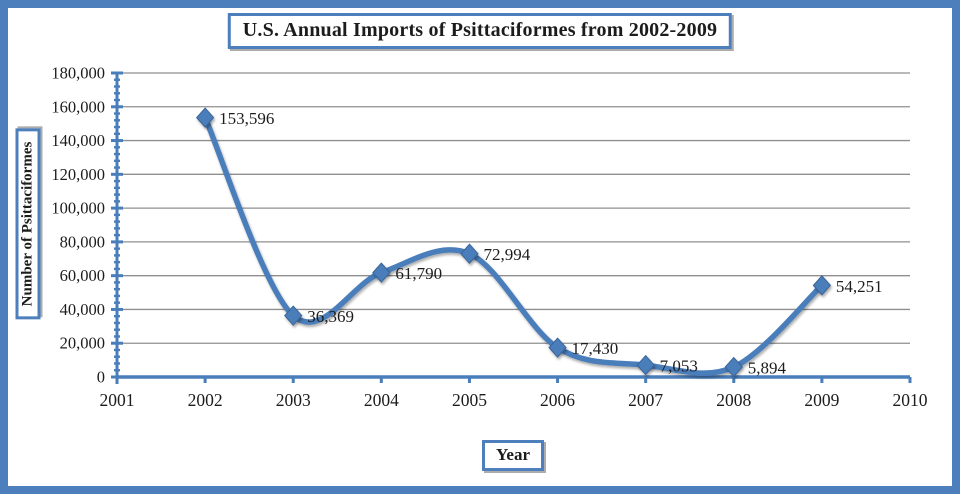 Image resolution: width=960 pixels, height=494 pixels. What do you see at coordinates (859, 286) in the screenshot?
I see `data-label: 54,251` at bounding box center [859, 286].